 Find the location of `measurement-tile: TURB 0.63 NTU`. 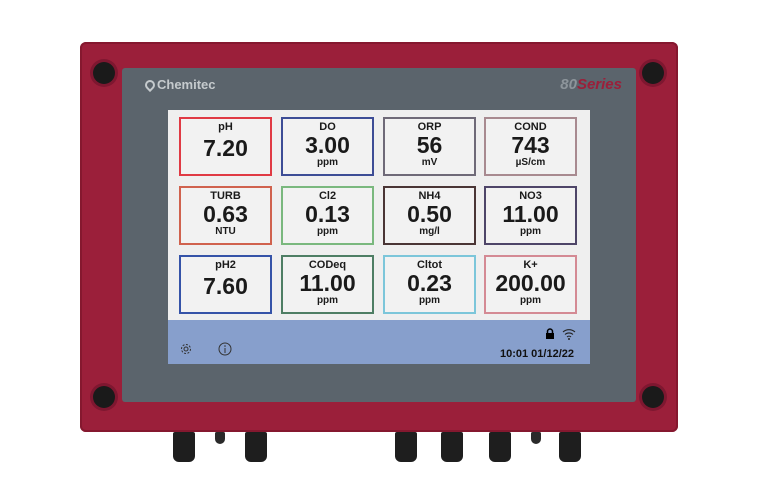

measurement-tile: TURB 0.63 NTU is located at coordinates (225, 215).